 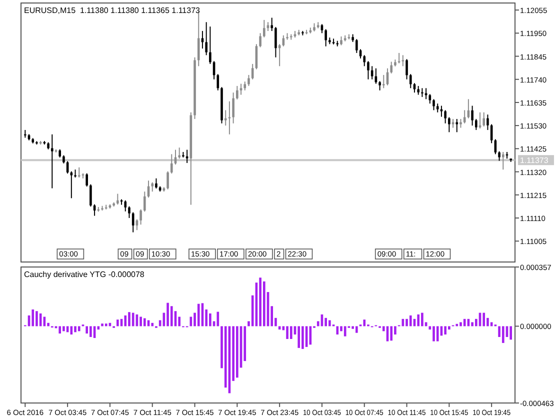 I want to click on chart-title: EURUSD,M15 1.11380 1.11380 1.11365 1.11373, so click(x=112, y=10).